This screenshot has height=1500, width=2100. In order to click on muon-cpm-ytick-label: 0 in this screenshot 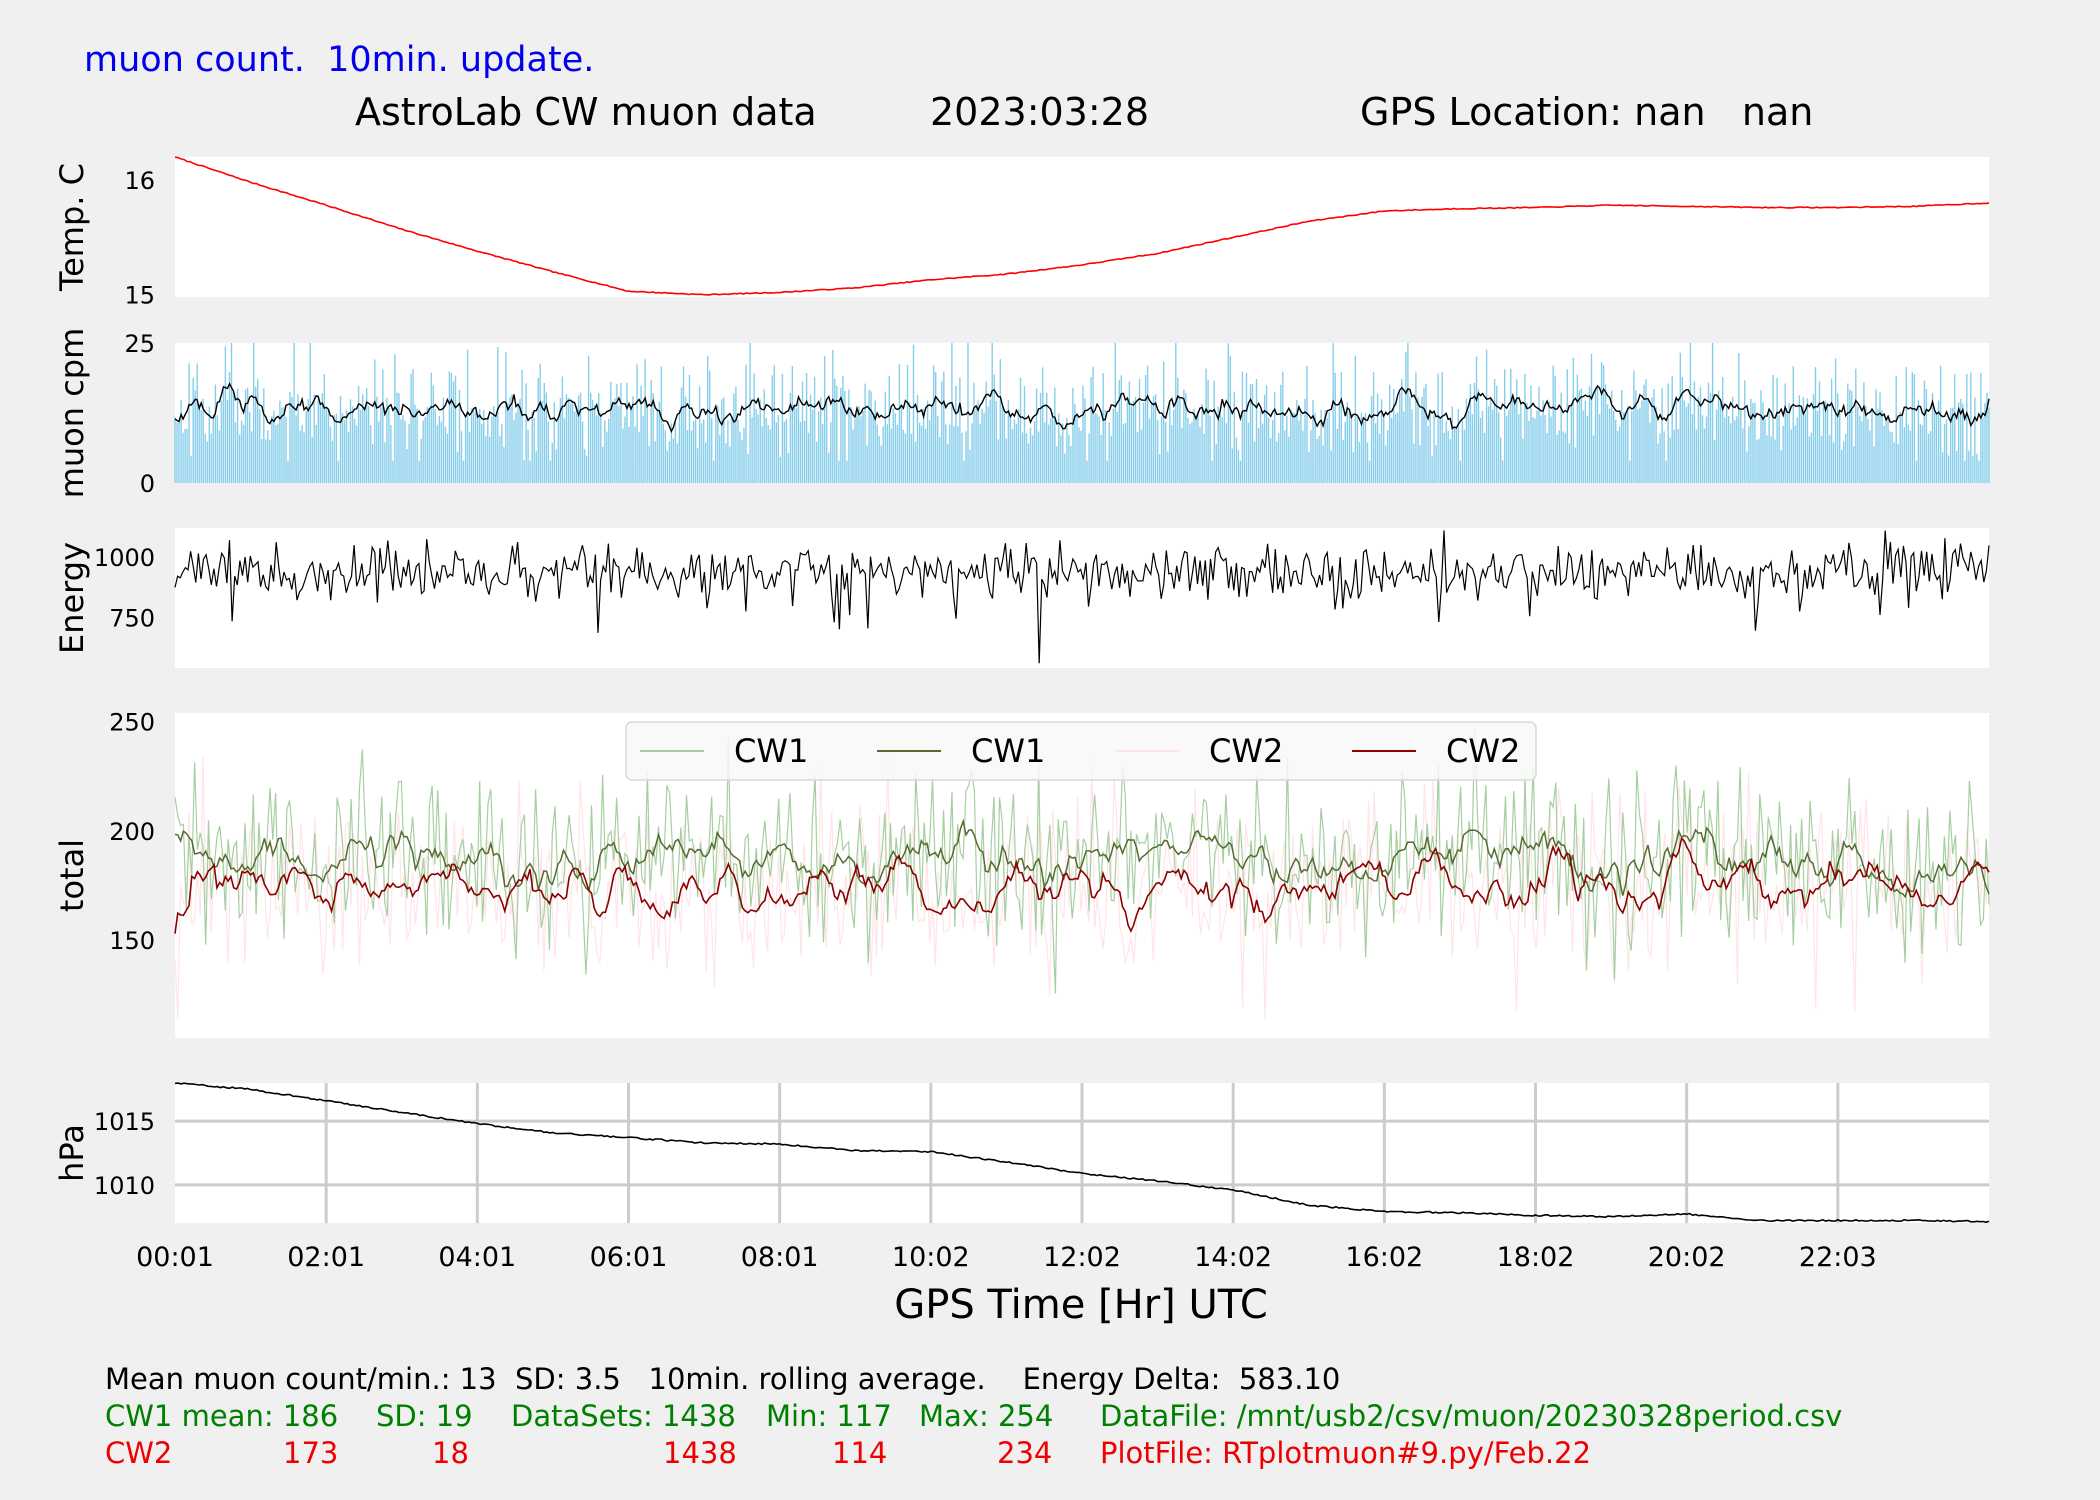, I will do `click(147, 484)`.